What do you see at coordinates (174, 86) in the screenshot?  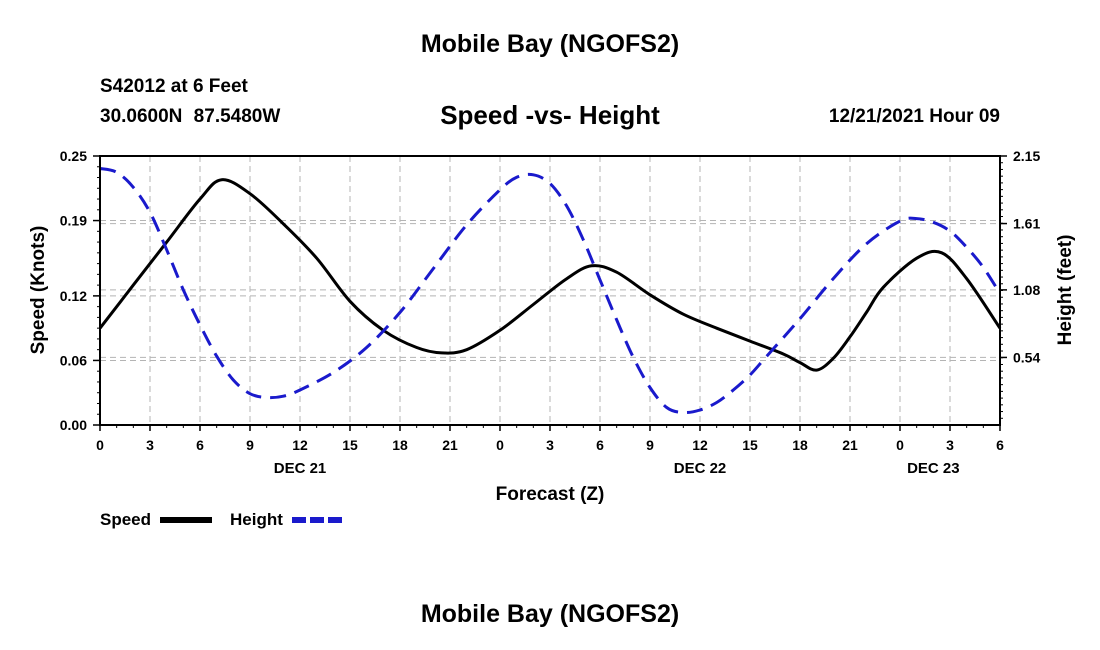 I see `station-label: S42012 at 6 Feet` at bounding box center [174, 86].